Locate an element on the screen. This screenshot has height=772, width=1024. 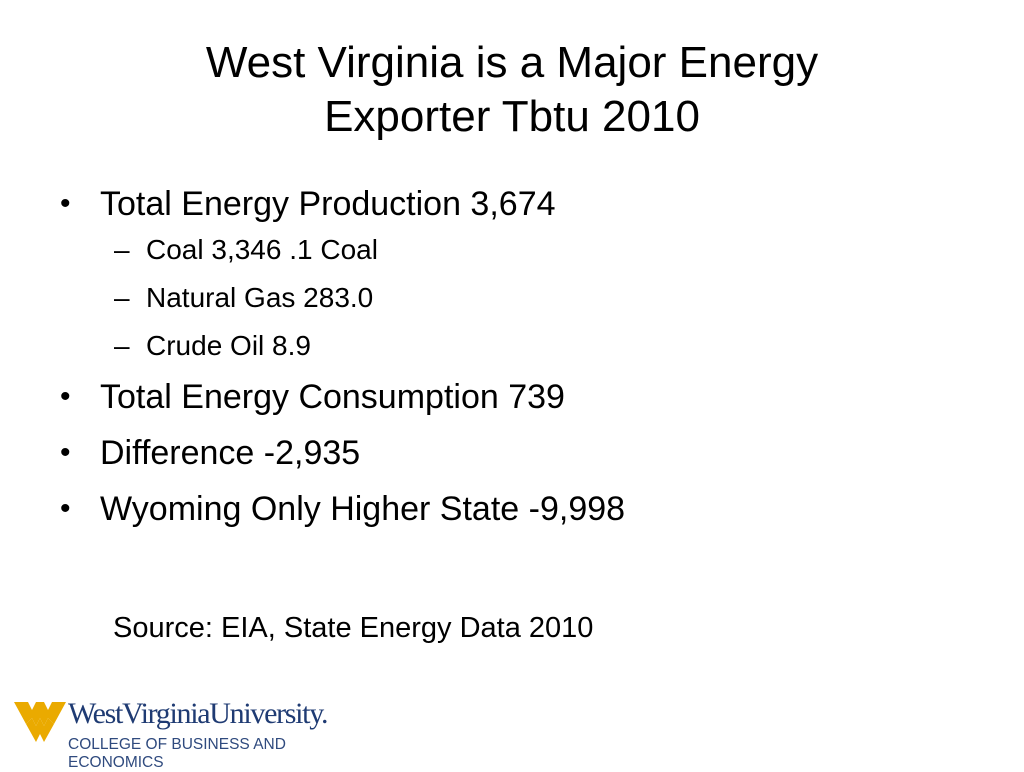
bullet-difference: • Difference -2,935 is located at coordinates (342, 453).